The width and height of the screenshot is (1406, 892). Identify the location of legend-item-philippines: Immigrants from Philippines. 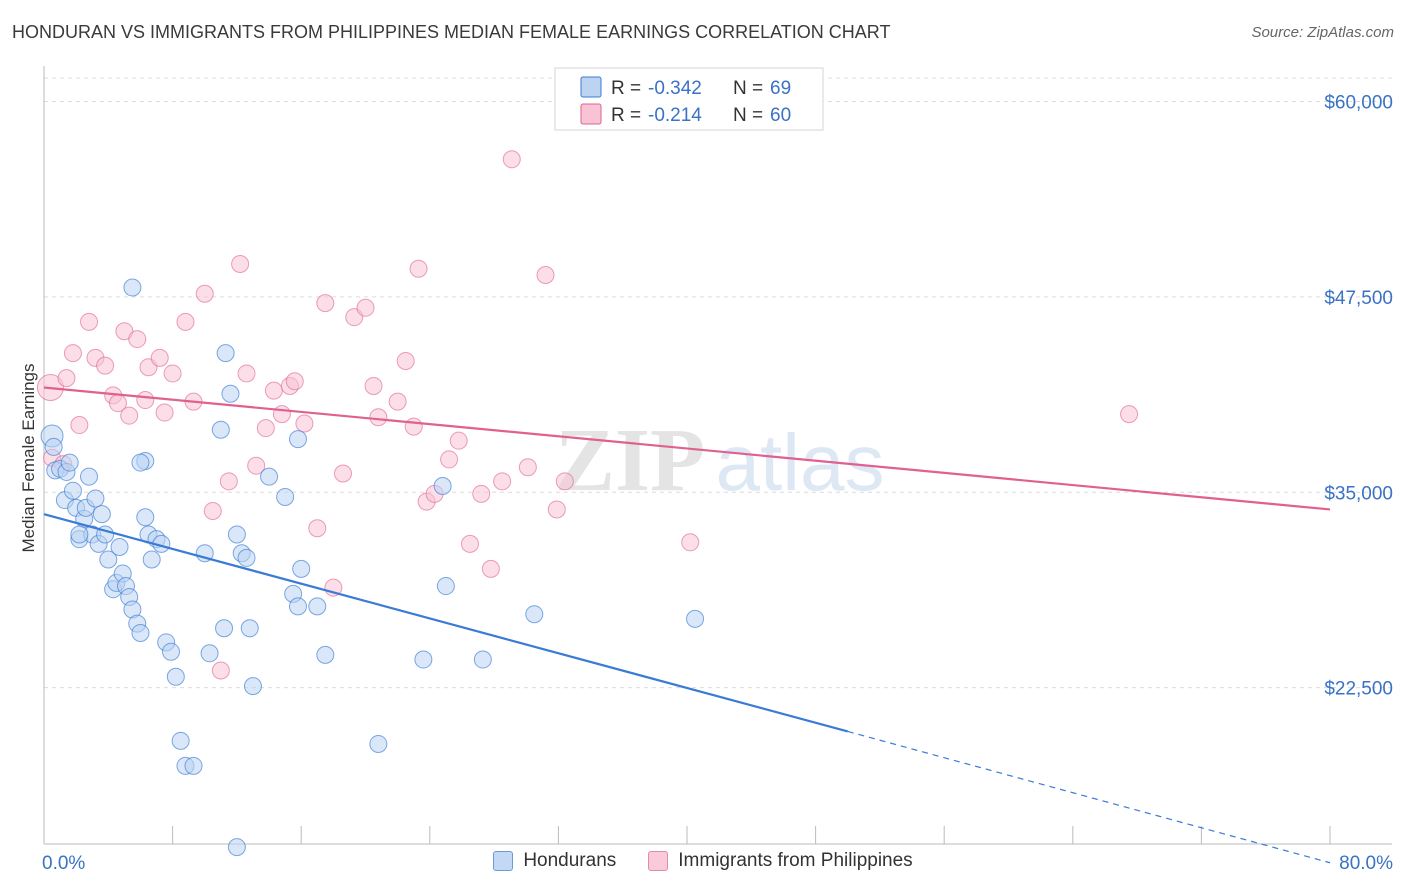
(780, 861).